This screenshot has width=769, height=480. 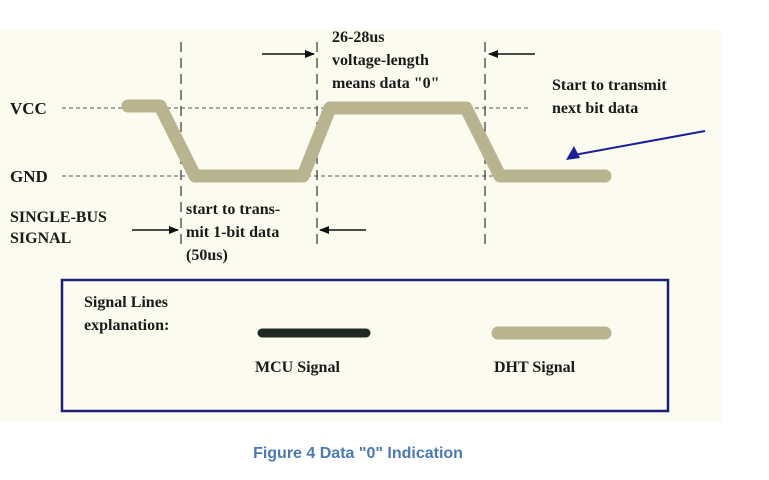 I want to click on single-bus-label-line2: SIGNAL, so click(x=40, y=238).